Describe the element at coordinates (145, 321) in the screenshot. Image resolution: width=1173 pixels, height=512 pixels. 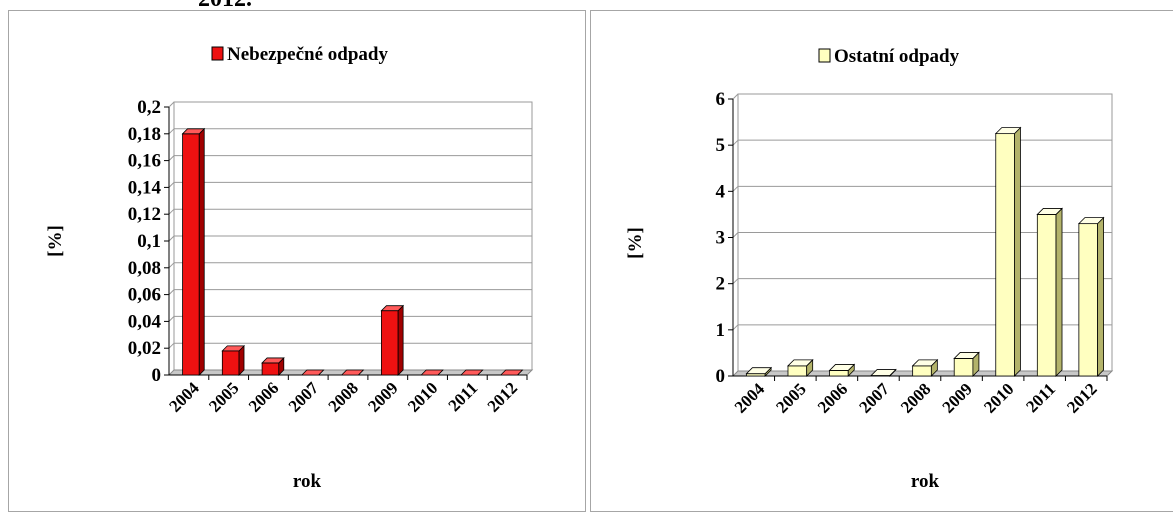
I see `y-tick-label: 0,04` at that location.